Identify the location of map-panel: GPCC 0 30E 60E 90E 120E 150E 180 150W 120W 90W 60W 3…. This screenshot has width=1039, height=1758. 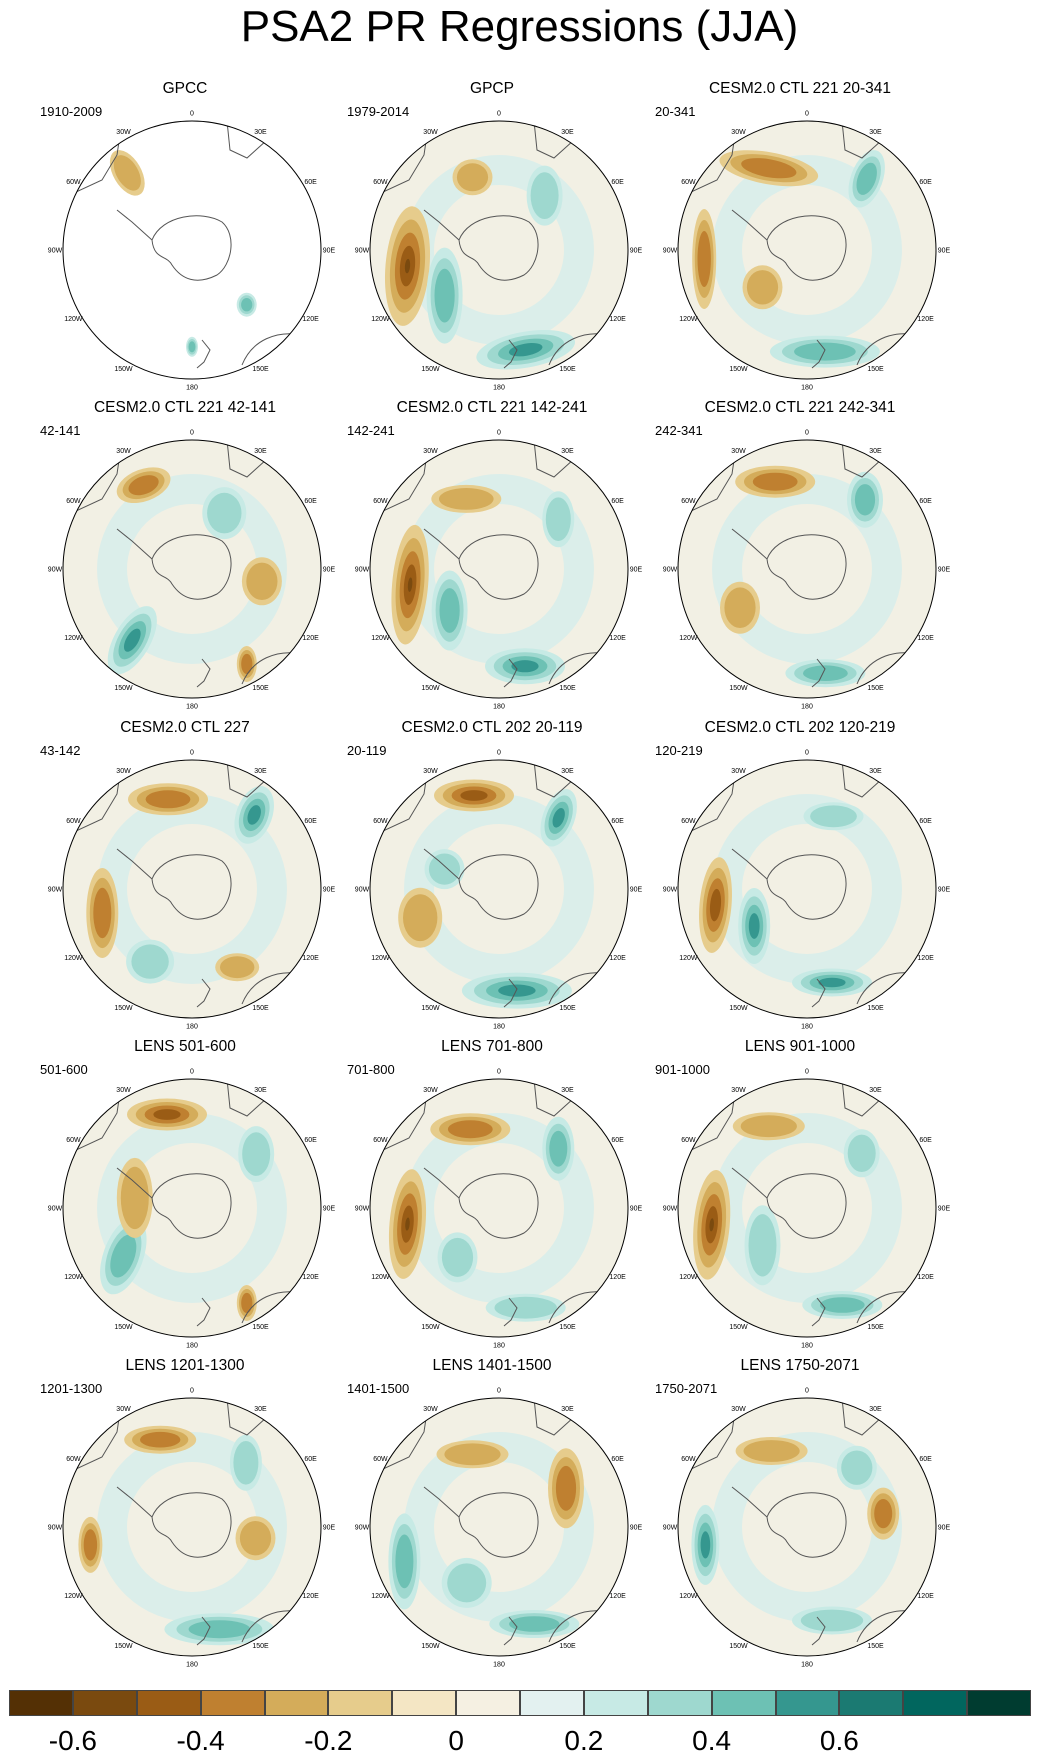
(185, 236).